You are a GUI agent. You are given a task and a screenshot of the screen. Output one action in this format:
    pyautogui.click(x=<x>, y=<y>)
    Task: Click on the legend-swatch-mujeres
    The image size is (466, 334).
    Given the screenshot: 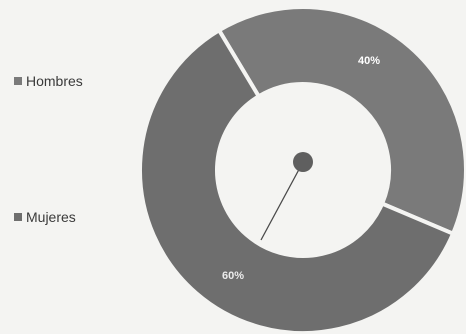 What is the action you would take?
    pyautogui.click(x=18, y=217)
    